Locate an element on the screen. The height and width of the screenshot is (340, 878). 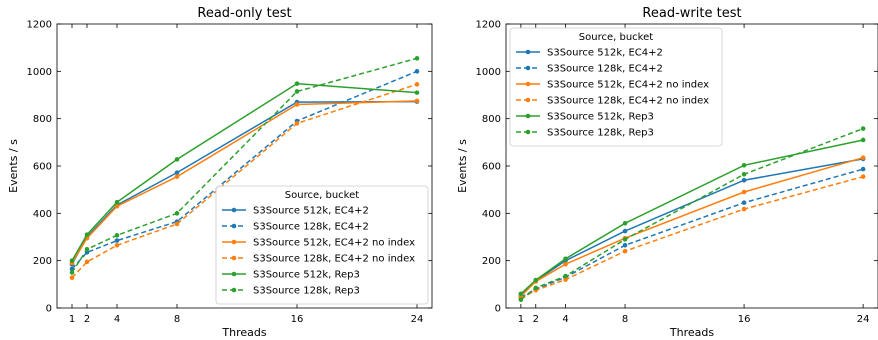
chart-title: Read-write test is located at coordinates (691, 13).